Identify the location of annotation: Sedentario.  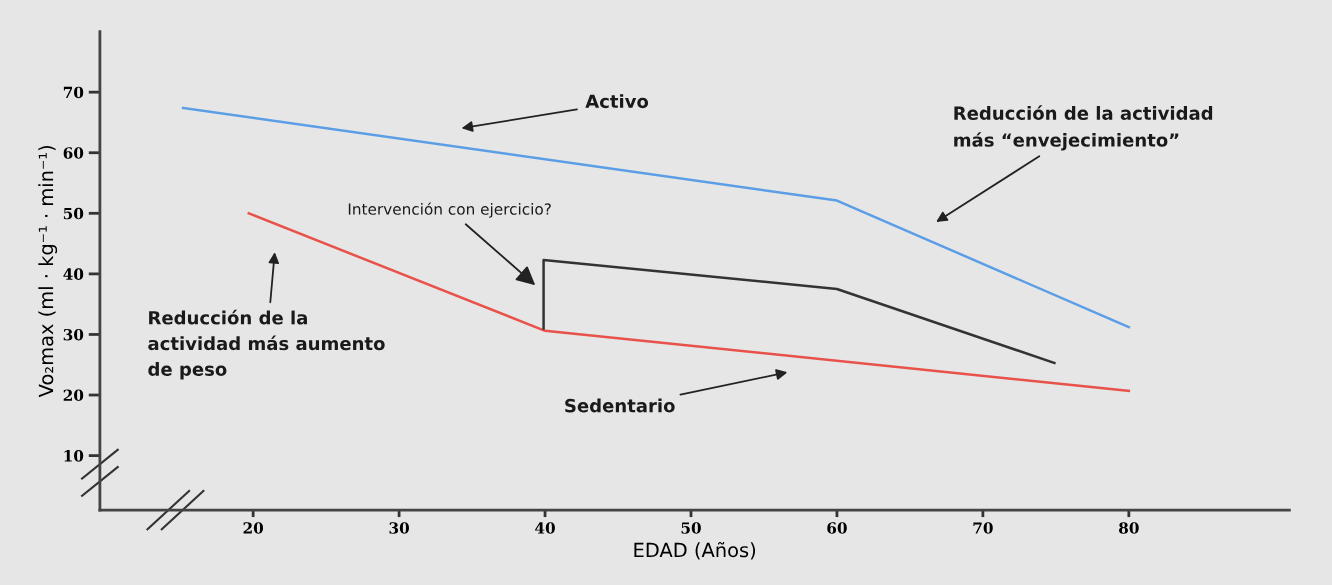
(620, 405).